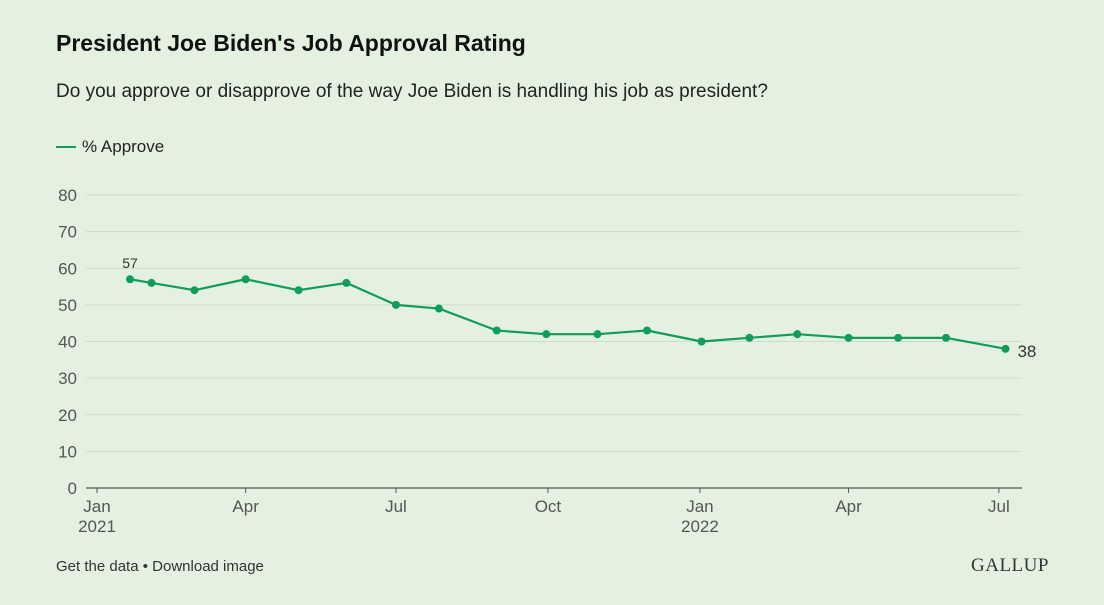  I want to click on gallup-logo: GALLUP, so click(1010, 565).